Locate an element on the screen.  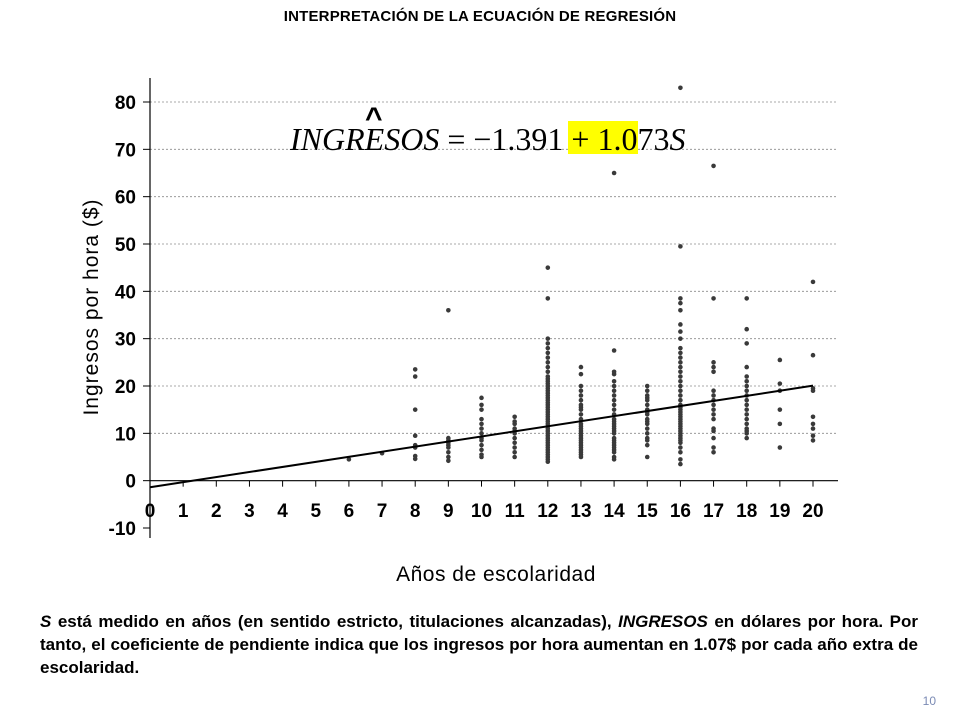
x-tick-label: 13 is located at coordinates (580, 511).